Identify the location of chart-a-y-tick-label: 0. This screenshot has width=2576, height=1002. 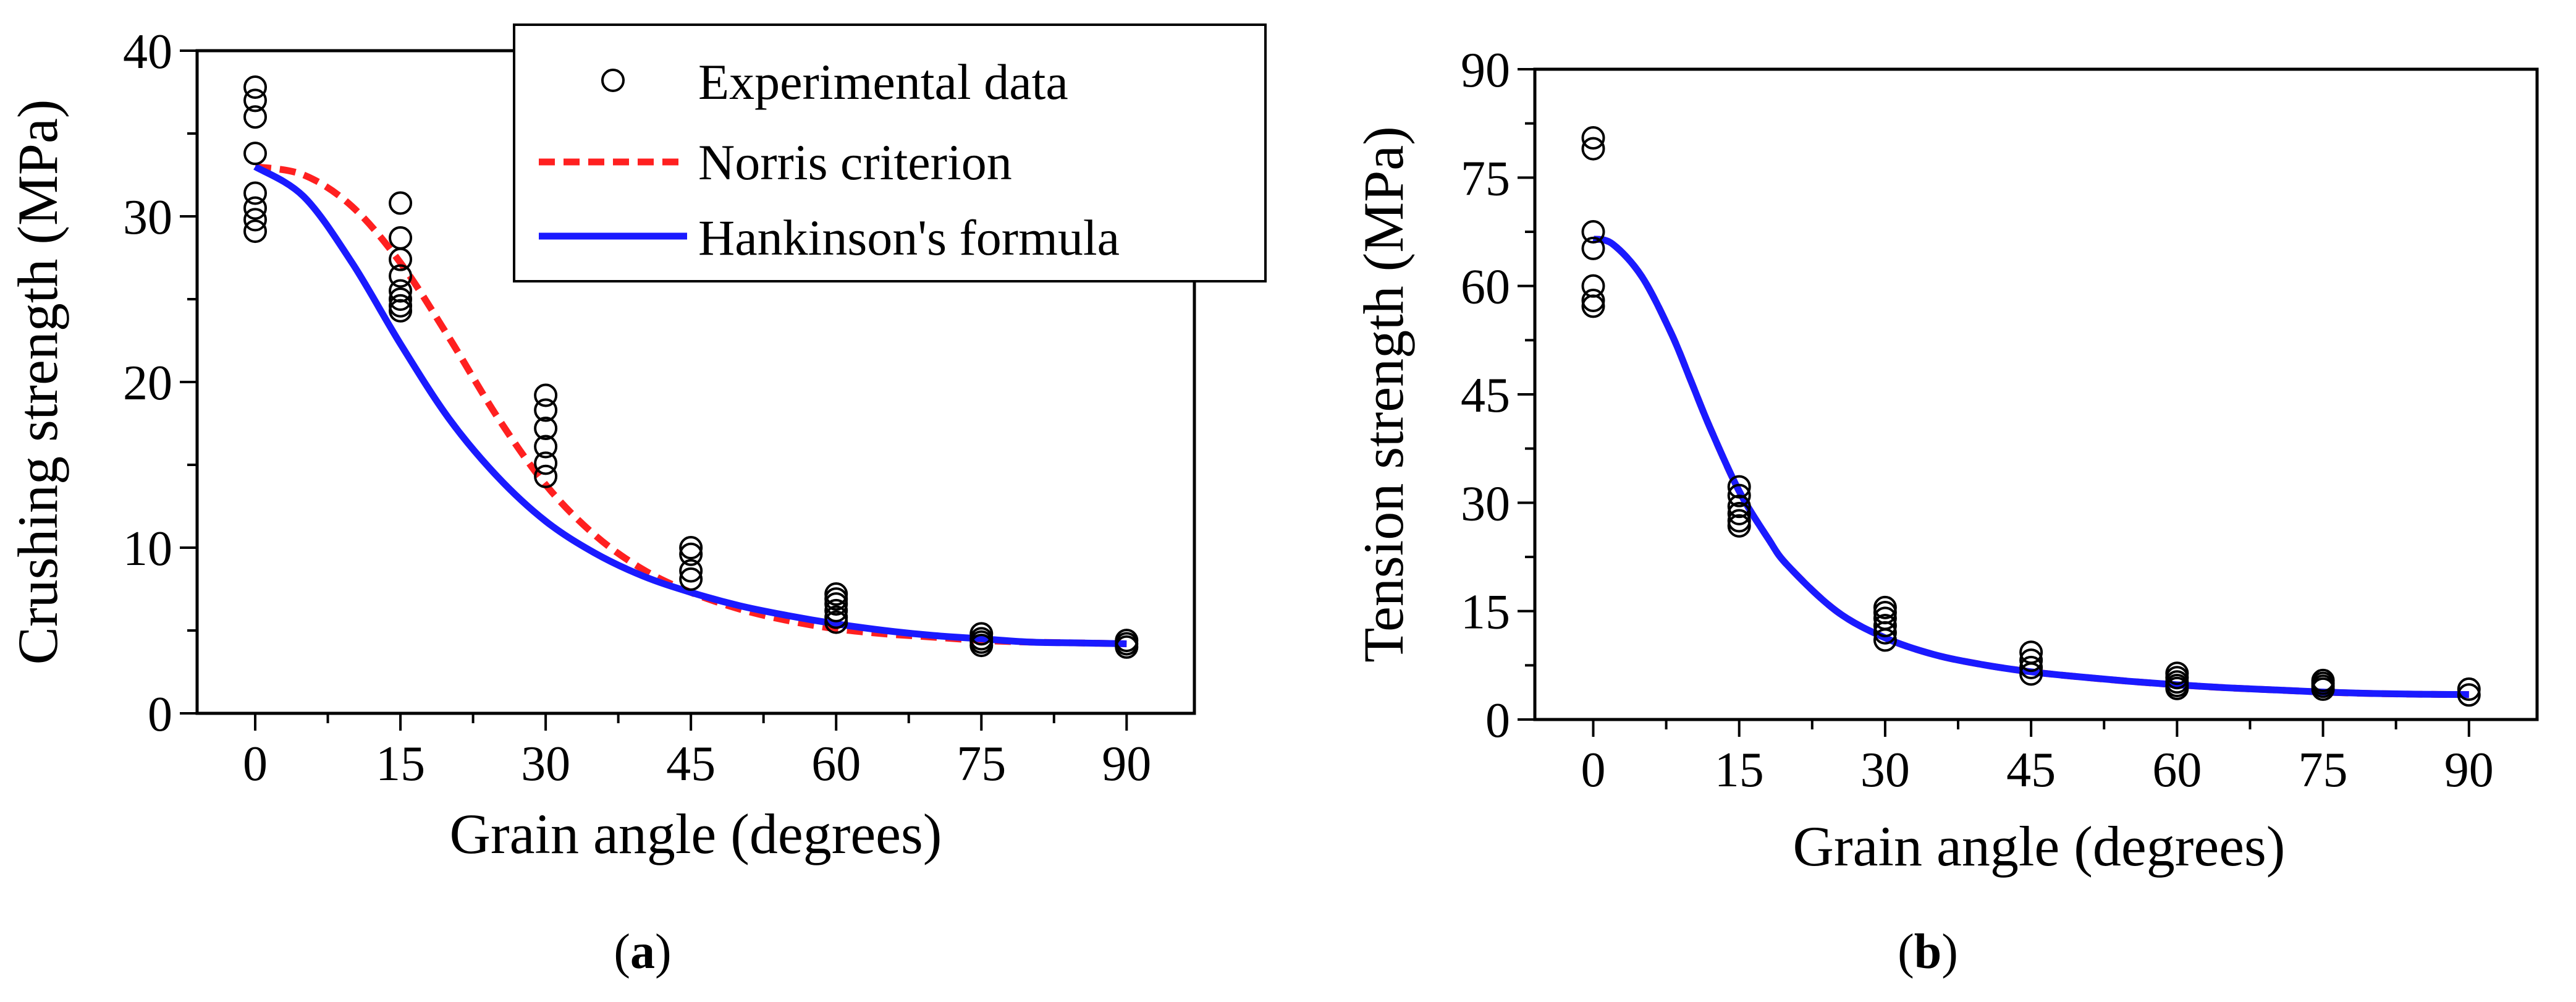
(160, 715).